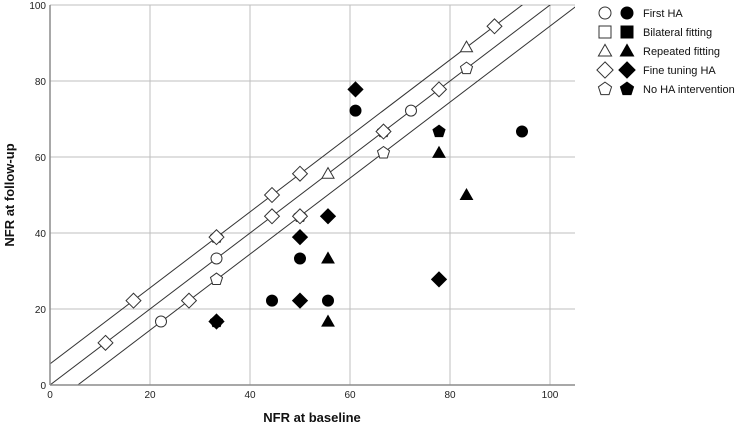 The image size is (749, 430). I want to click on y-axis-title: NFR at follow-up, so click(9, 194).